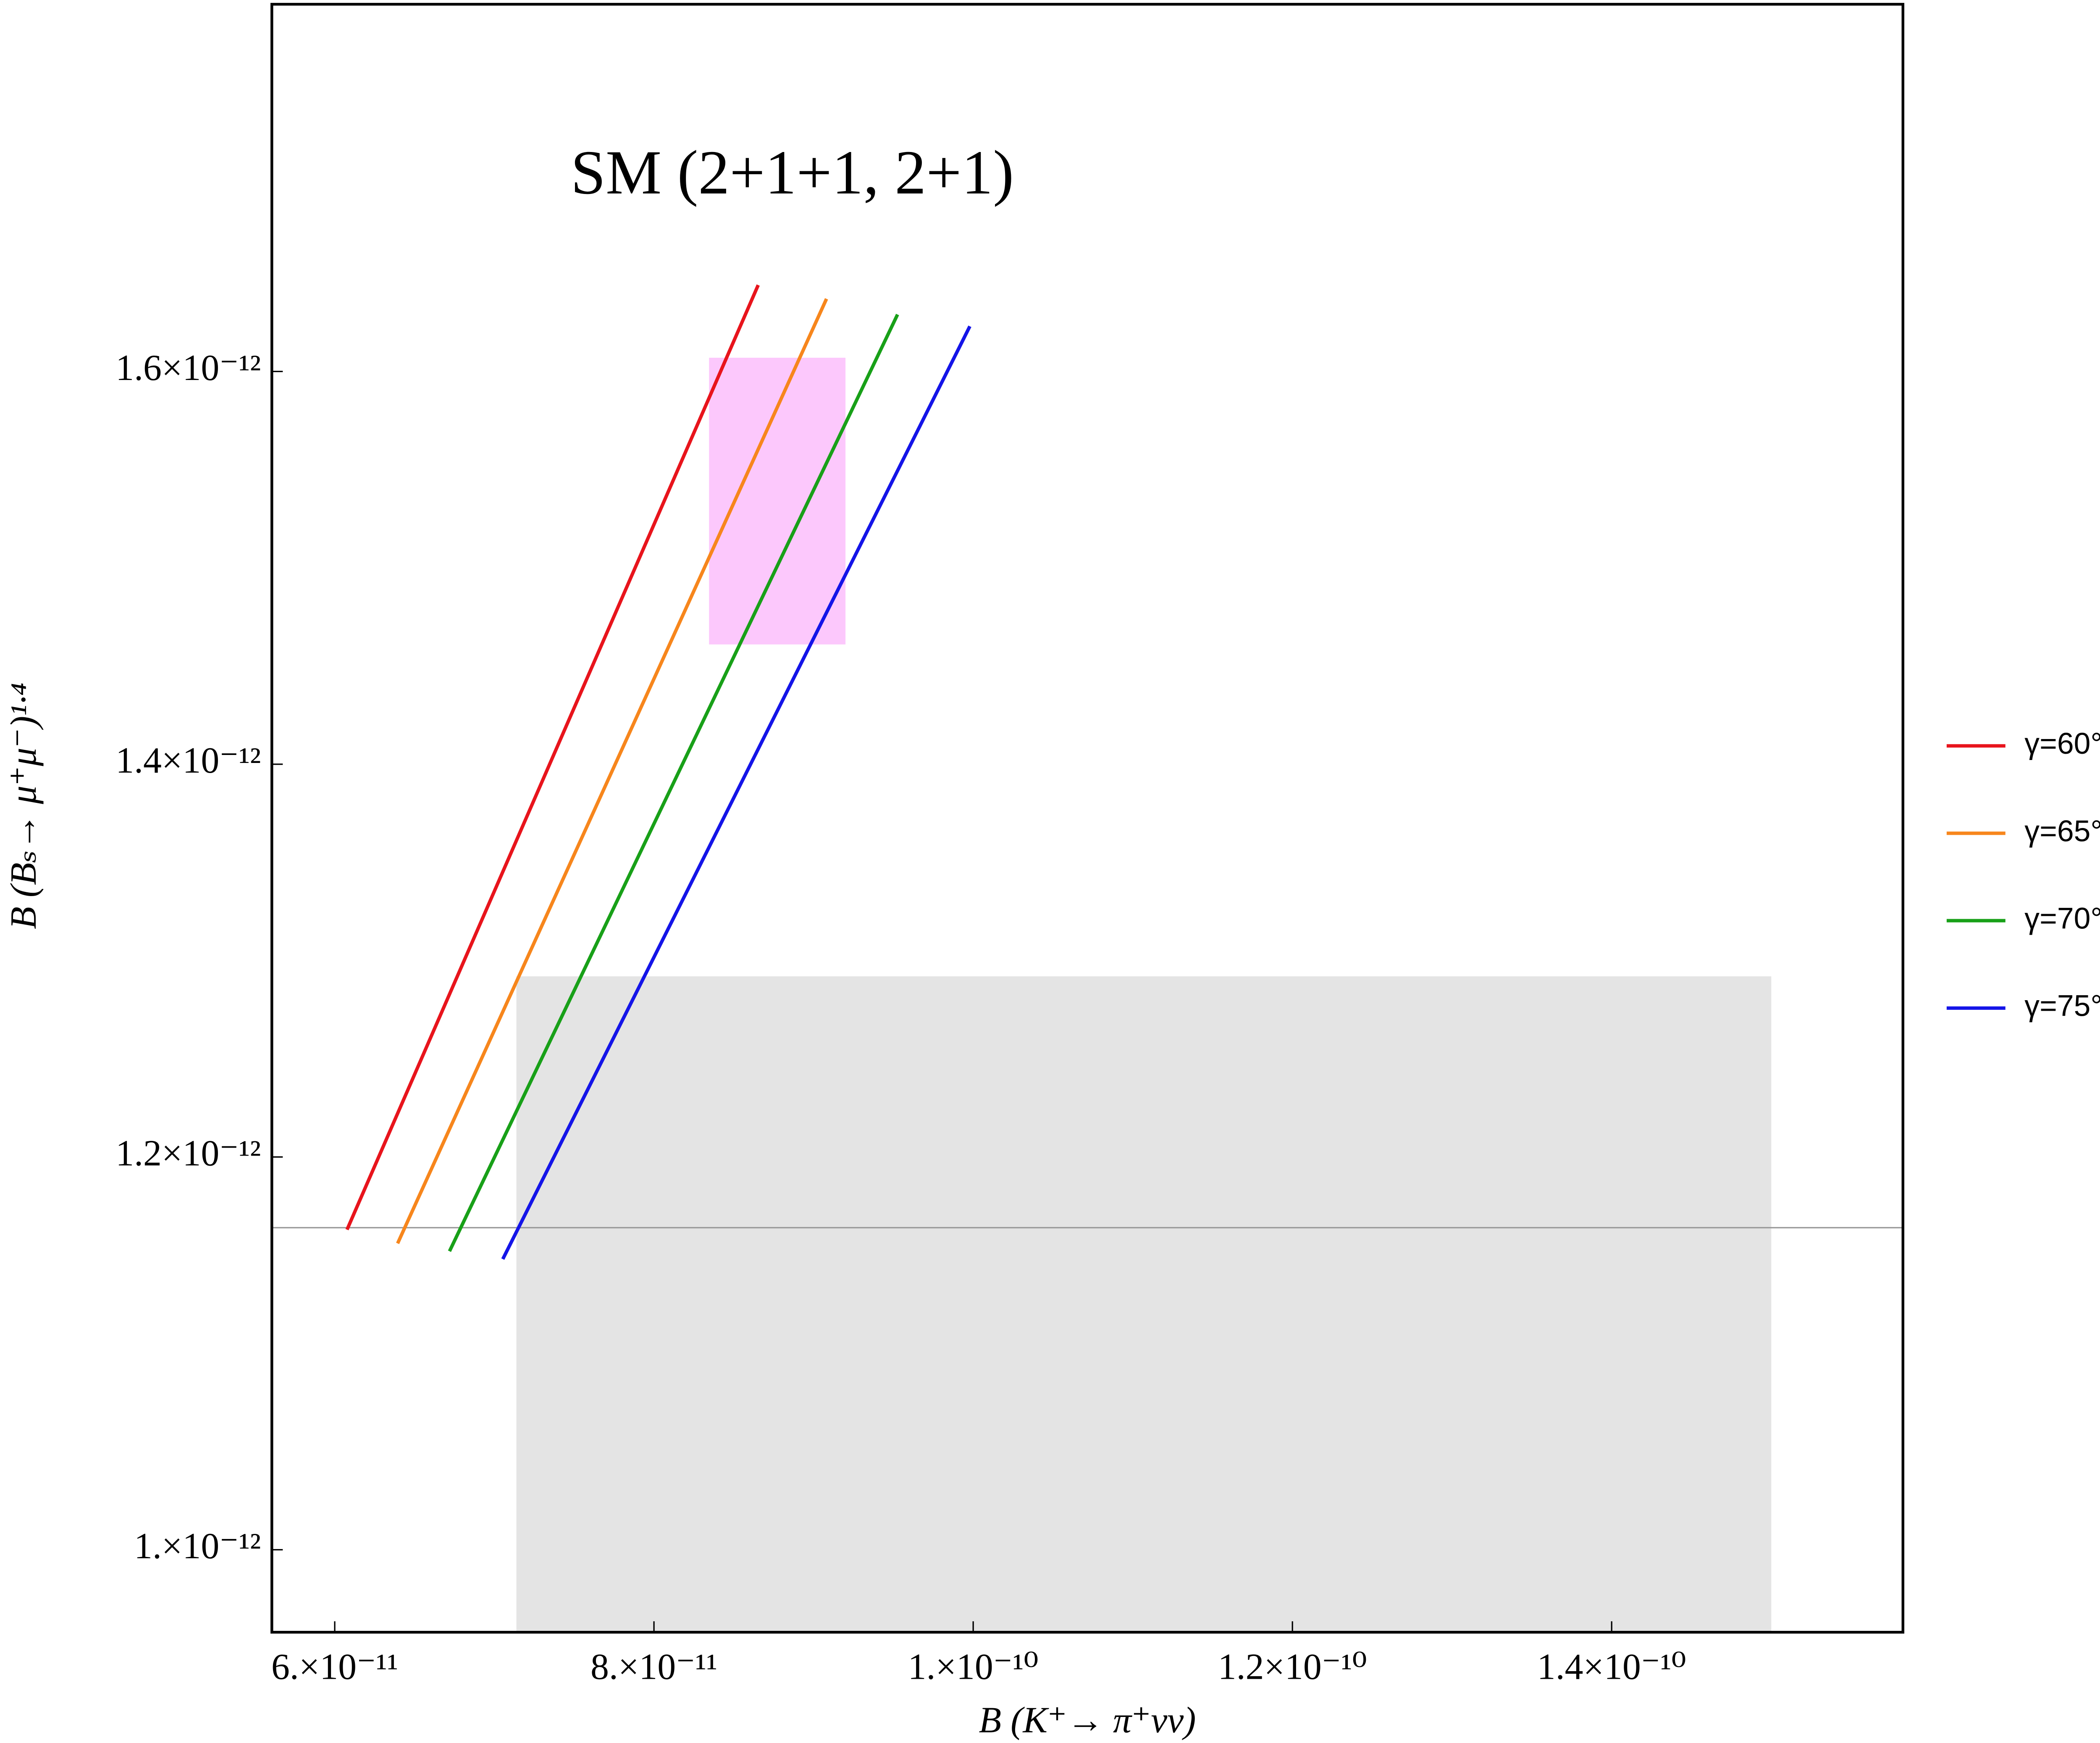  What do you see at coordinates (188, 1153) in the screenshot?
I see `y-tick-label: 1.2×10⁻¹²` at bounding box center [188, 1153].